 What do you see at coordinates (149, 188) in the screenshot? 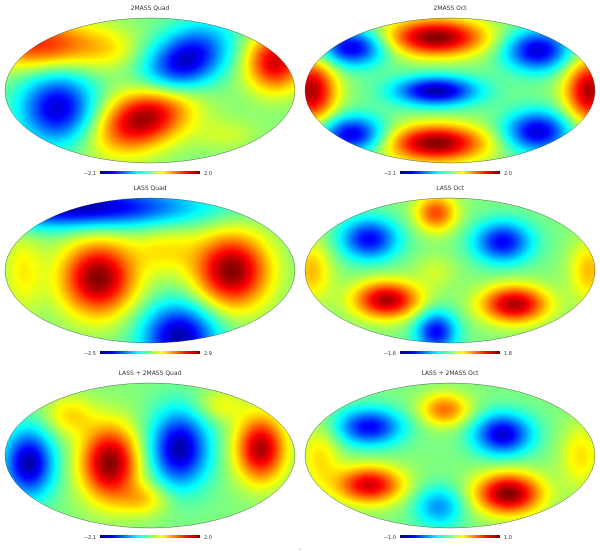
I see `panel-title: LASS Quad` at bounding box center [149, 188].